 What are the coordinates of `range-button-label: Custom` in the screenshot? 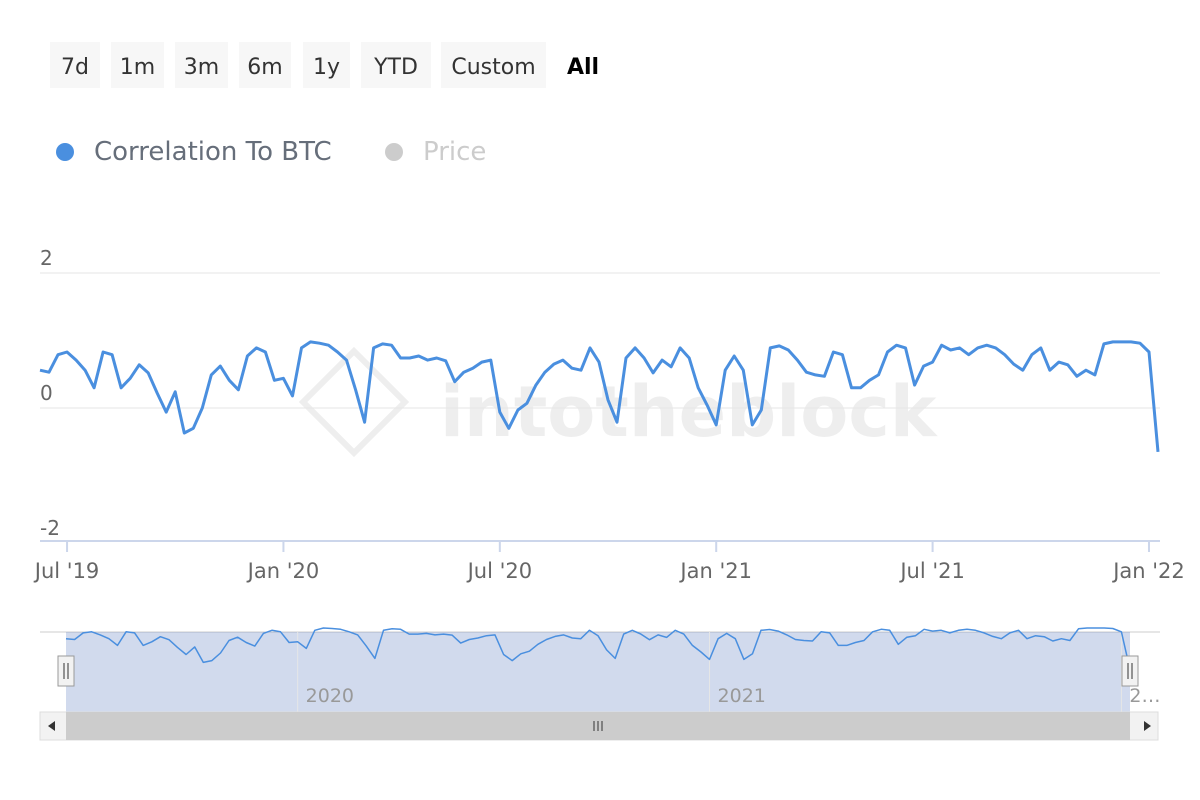 It's located at (493, 67).